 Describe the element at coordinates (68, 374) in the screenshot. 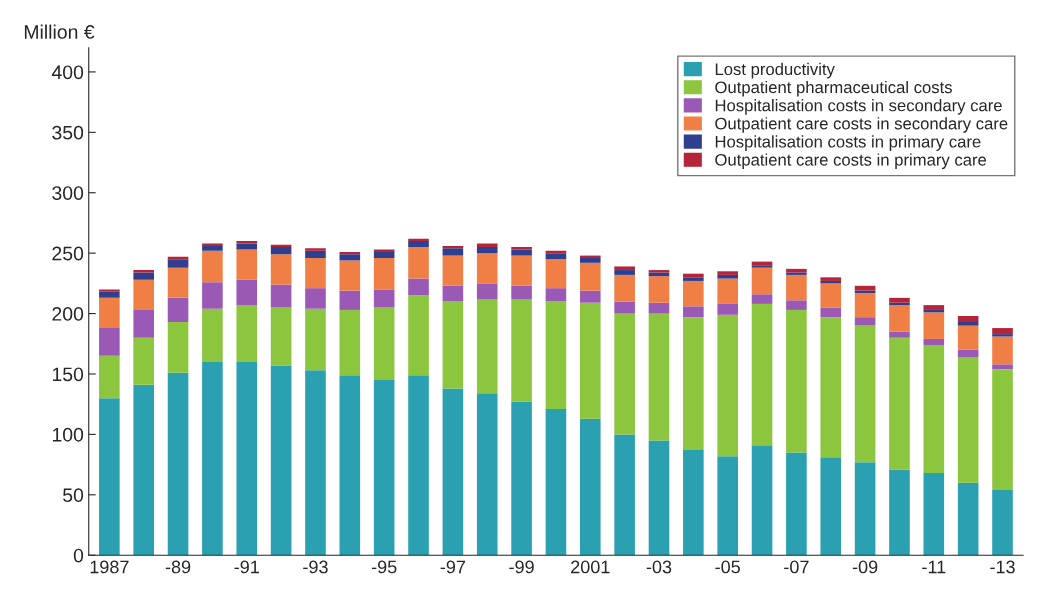

I see `y-tick-label: 150` at that location.